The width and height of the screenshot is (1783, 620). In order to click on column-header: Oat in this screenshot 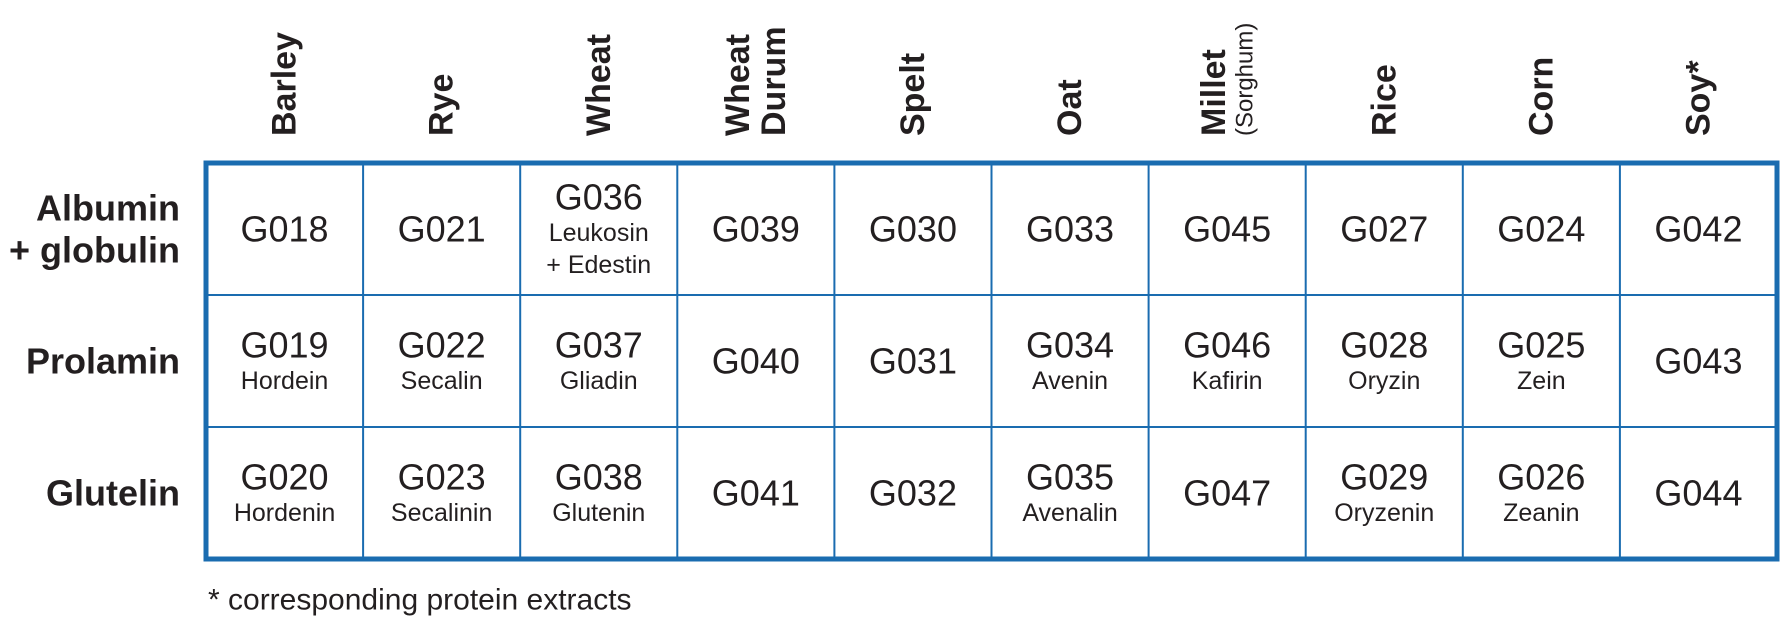, I will do `click(1070, 107)`.